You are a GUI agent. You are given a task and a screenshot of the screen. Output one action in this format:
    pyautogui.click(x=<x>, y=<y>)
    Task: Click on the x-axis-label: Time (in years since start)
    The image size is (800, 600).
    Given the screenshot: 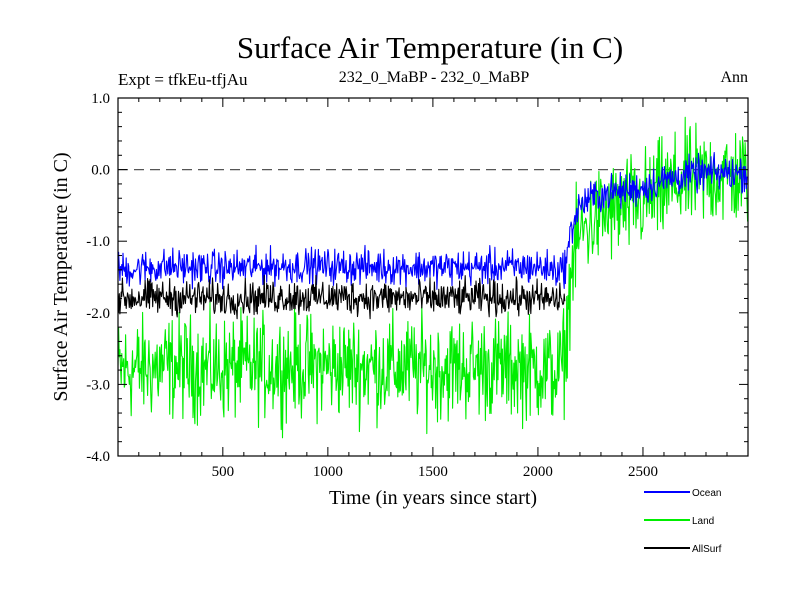 What is the action you would take?
    pyautogui.click(x=433, y=498)
    